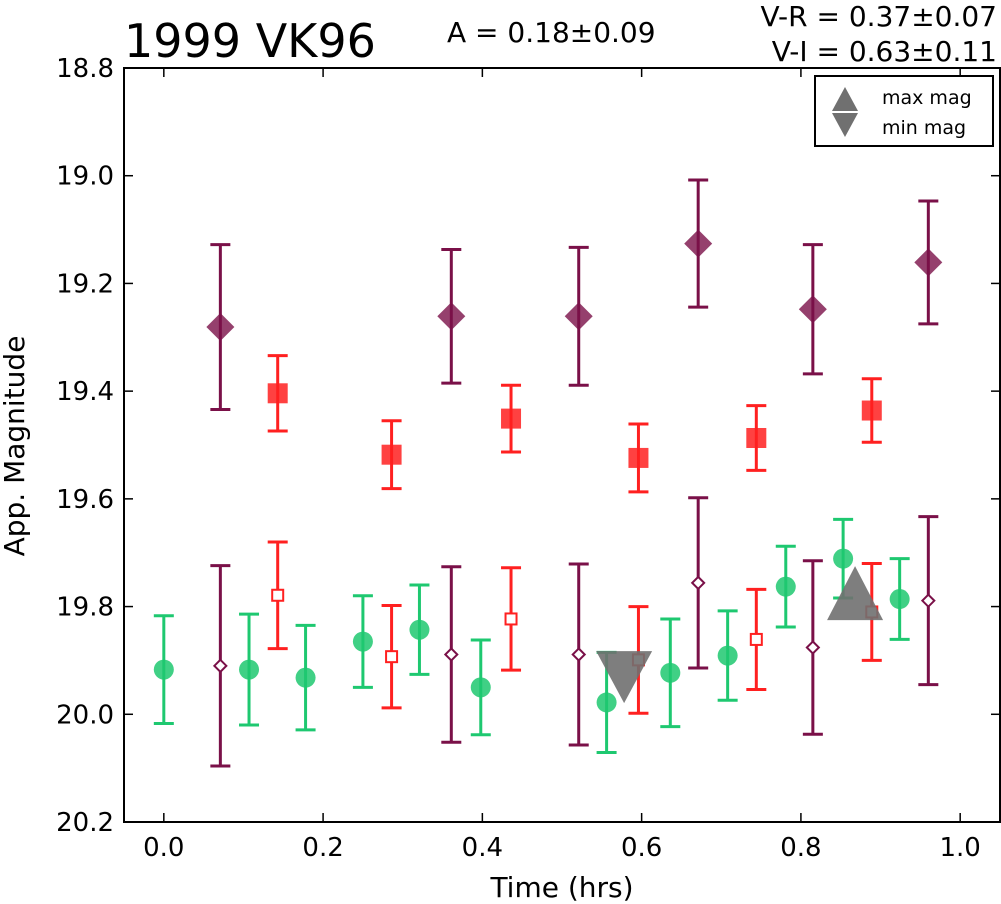  What do you see at coordinates (800, 848) in the screenshot?
I see `x-tick-label: 0.8` at bounding box center [800, 848].